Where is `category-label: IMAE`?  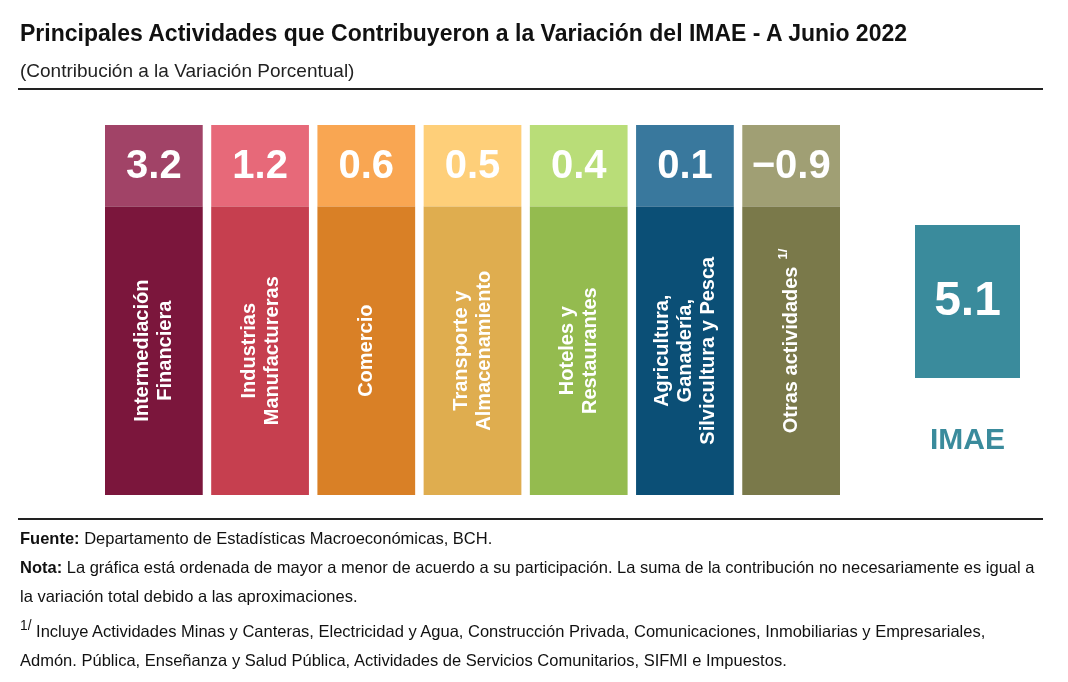 category-label: IMAE is located at coordinates (967, 438).